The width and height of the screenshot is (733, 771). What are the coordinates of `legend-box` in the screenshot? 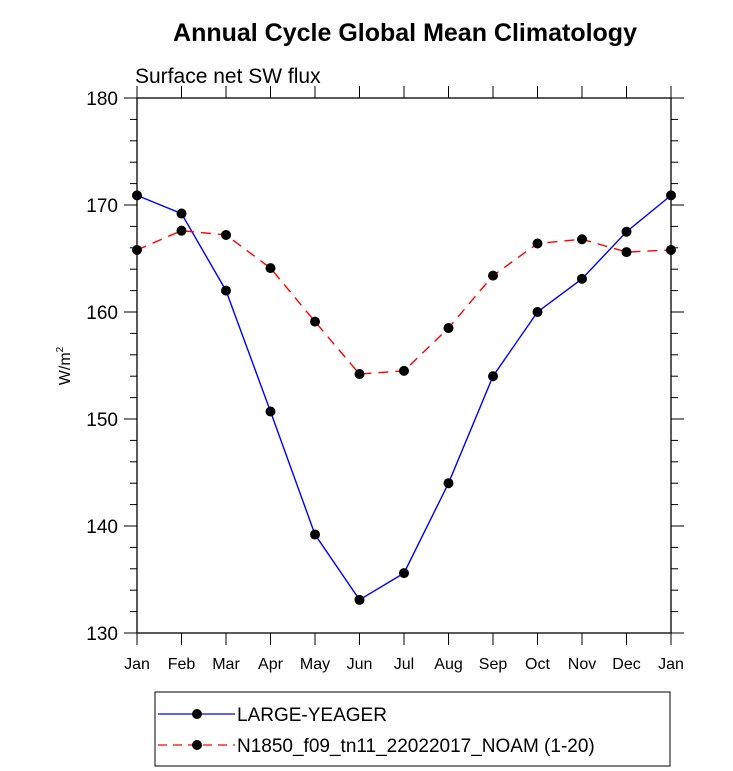 It's located at (412, 729).